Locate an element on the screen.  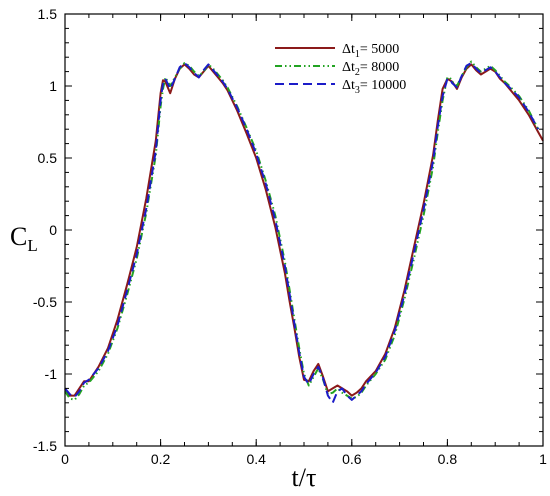
y-axis-label-main: C is located at coordinates (18, 236).